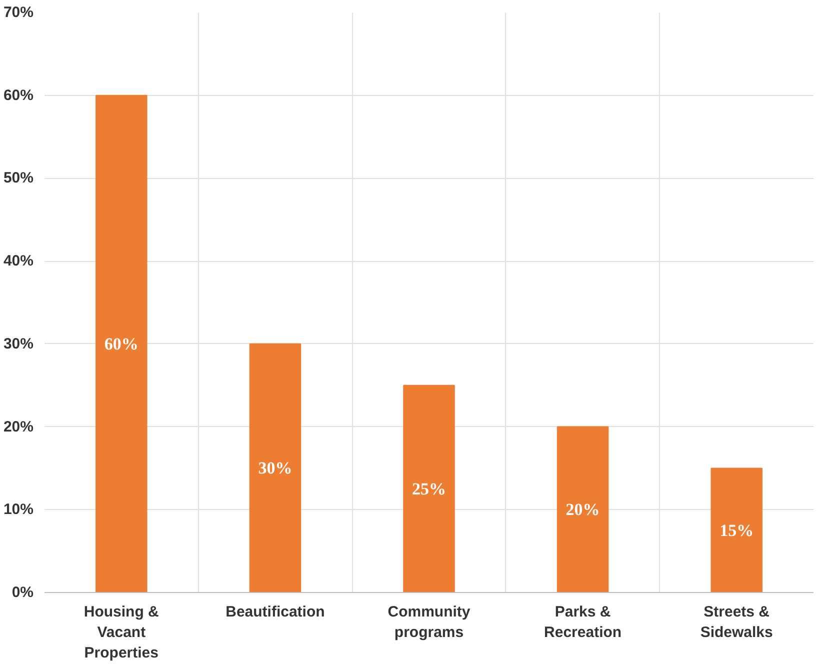 Image resolution: width=817 pixels, height=664 pixels. I want to click on y-tick-label: 30%, so click(18, 343).